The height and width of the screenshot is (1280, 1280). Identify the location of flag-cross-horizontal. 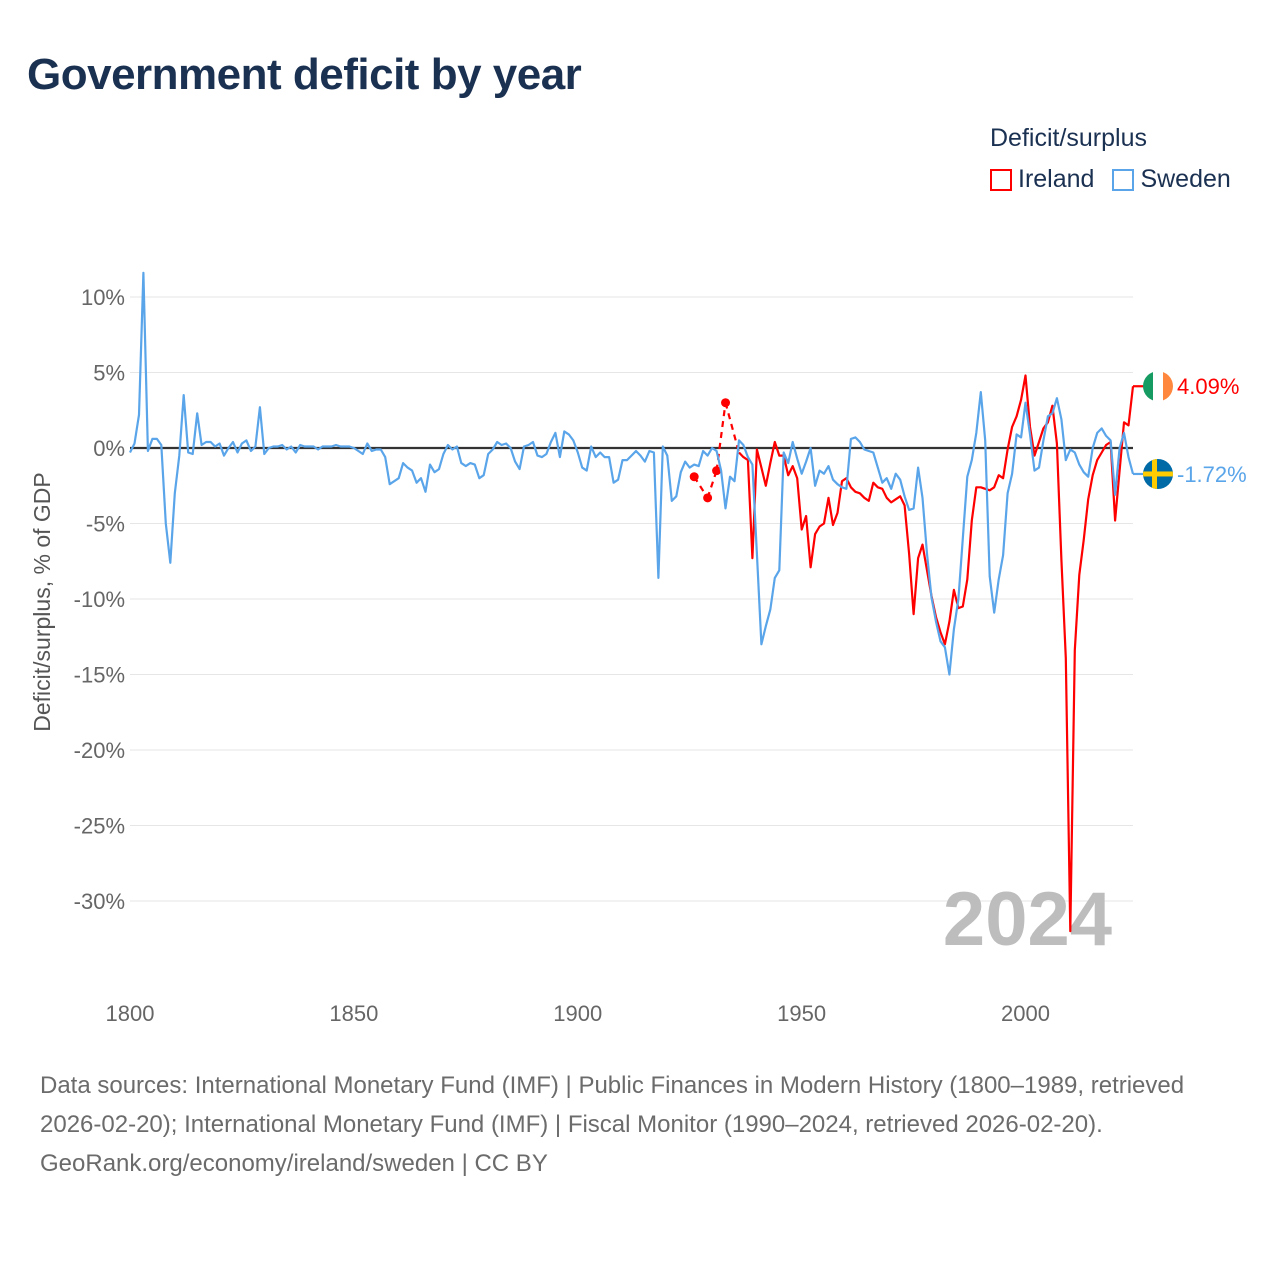
(1158, 474).